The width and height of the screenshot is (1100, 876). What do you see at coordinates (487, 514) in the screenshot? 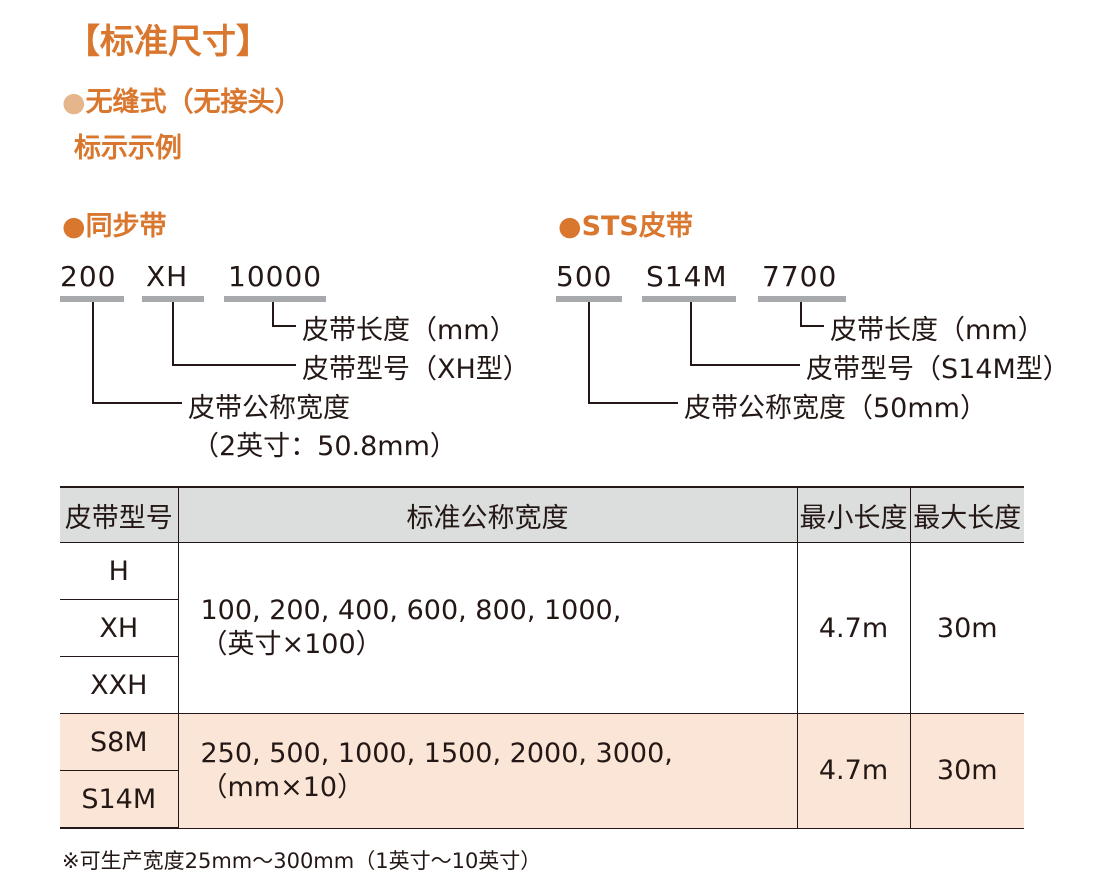
I see `header-standard-width: 标准公称宽度` at bounding box center [487, 514].